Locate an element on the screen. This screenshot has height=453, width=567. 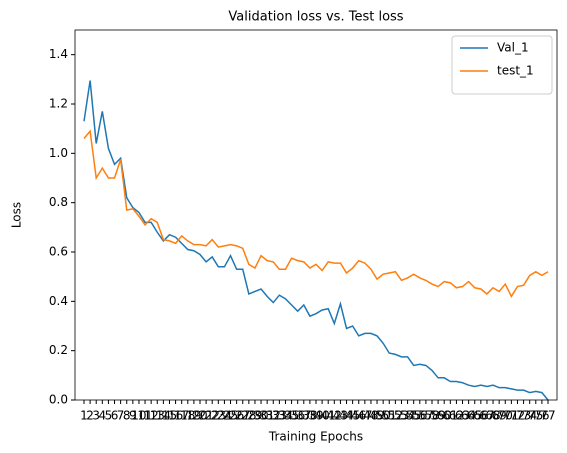
x-tick-label: 9 is located at coordinates (133, 416).